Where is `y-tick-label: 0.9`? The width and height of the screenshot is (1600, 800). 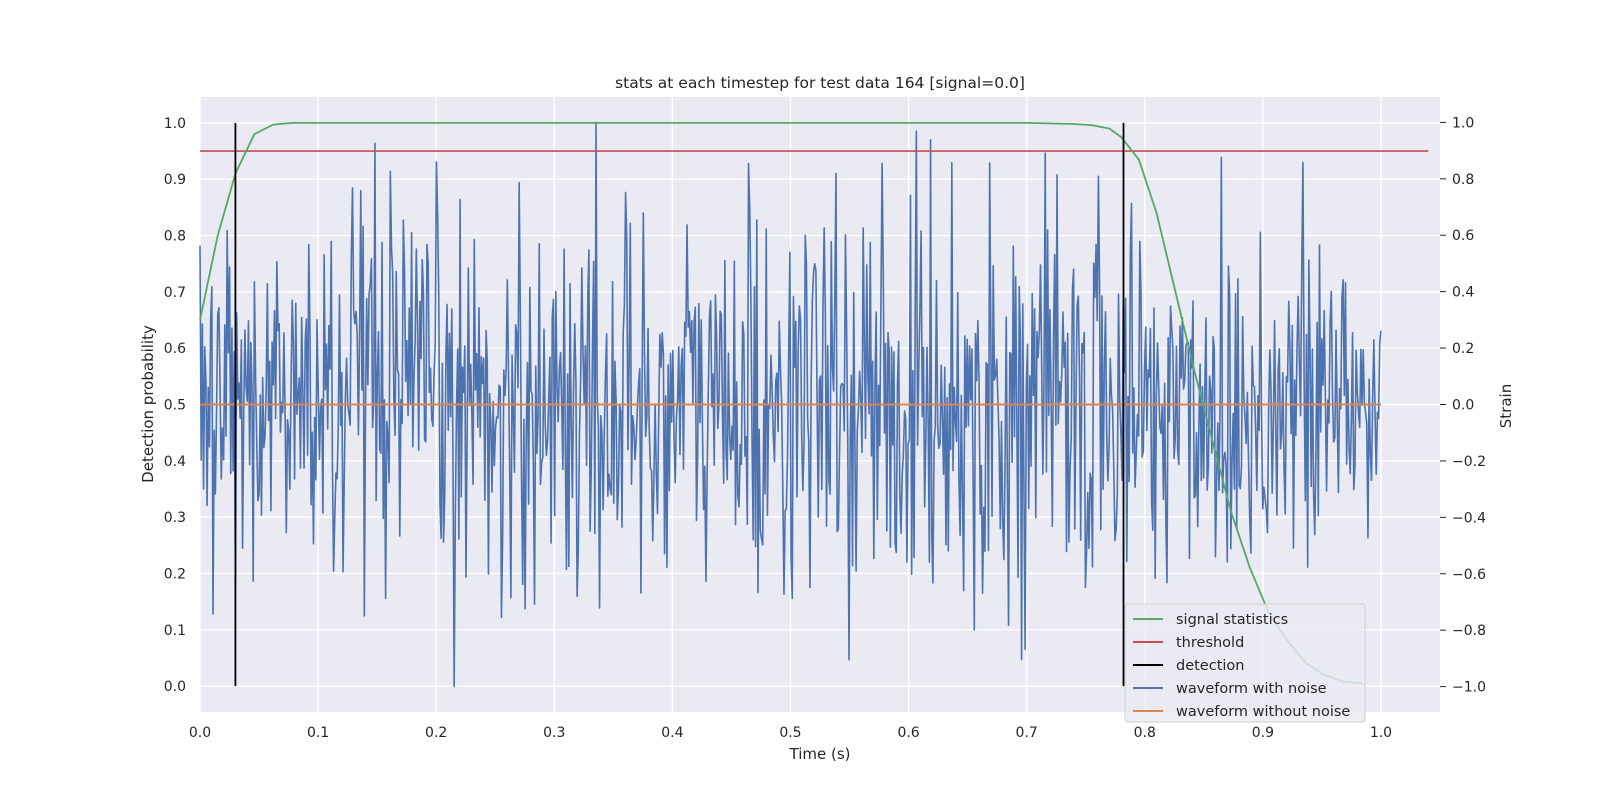 y-tick-label: 0.9 is located at coordinates (175, 180).